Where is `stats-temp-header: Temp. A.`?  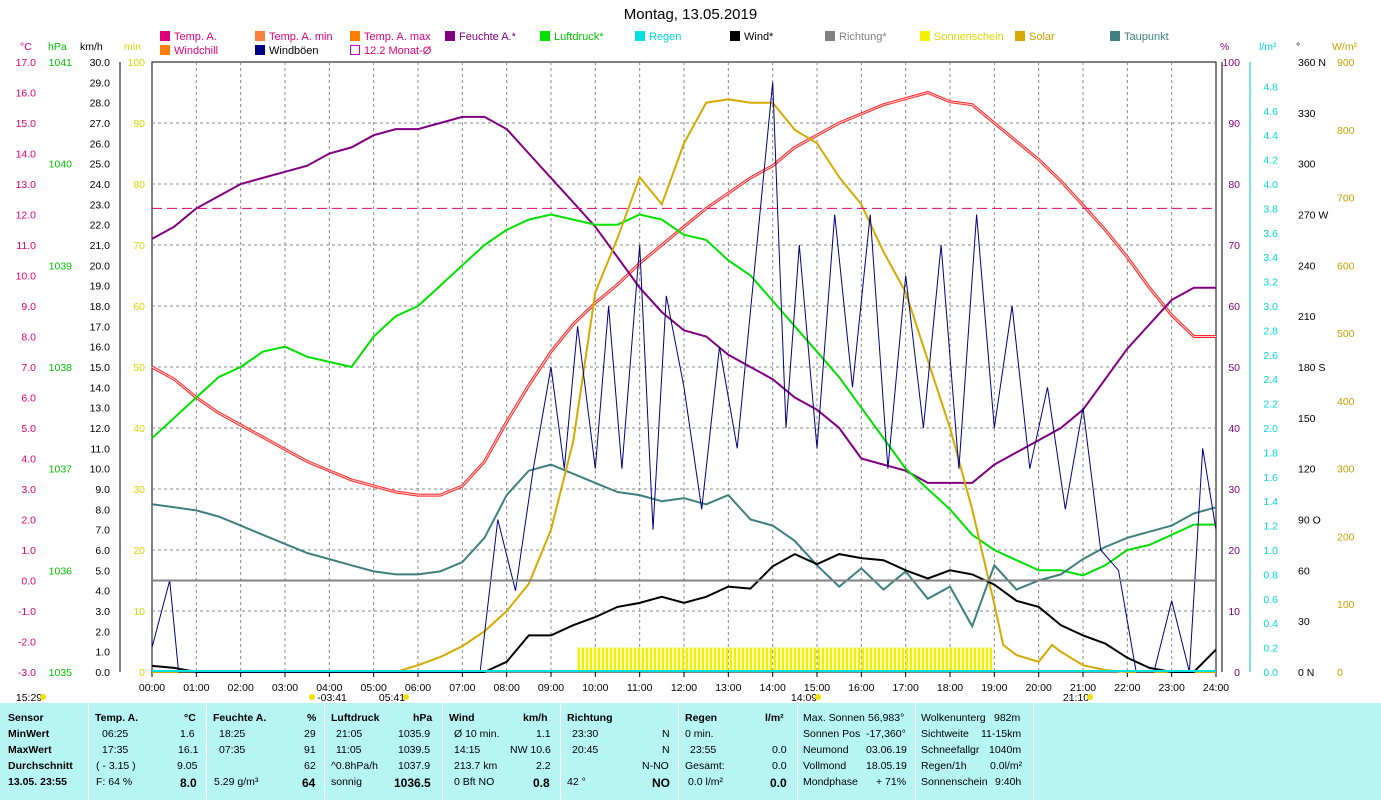
stats-temp-header: Temp. A. is located at coordinates (117, 718).